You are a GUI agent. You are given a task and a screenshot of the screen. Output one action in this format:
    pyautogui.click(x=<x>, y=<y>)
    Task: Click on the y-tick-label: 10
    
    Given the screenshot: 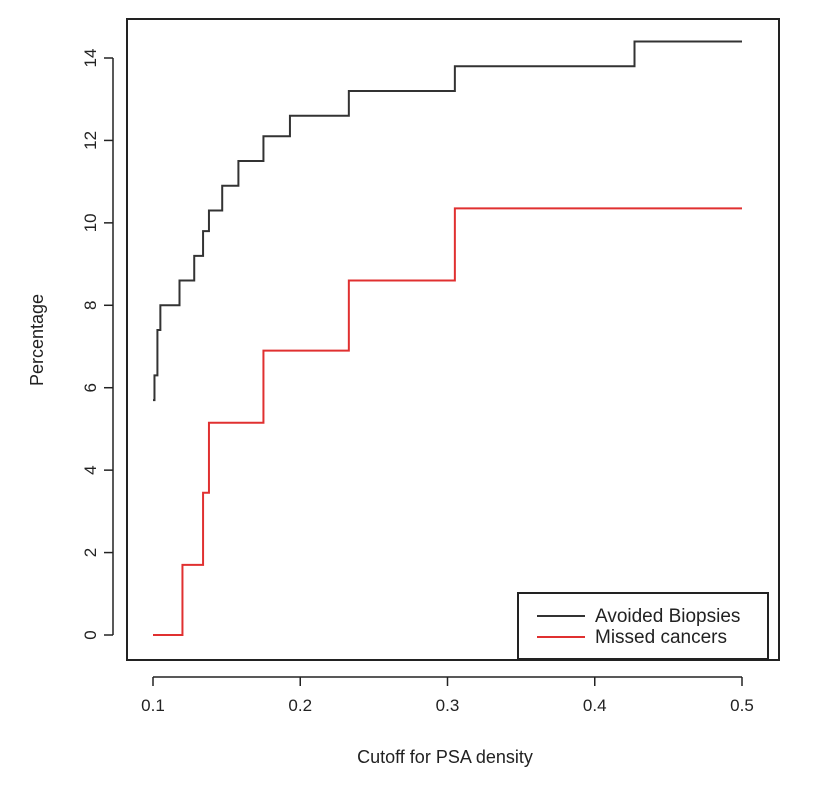 What is the action you would take?
    pyautogui.click(x=90, y=222)
    